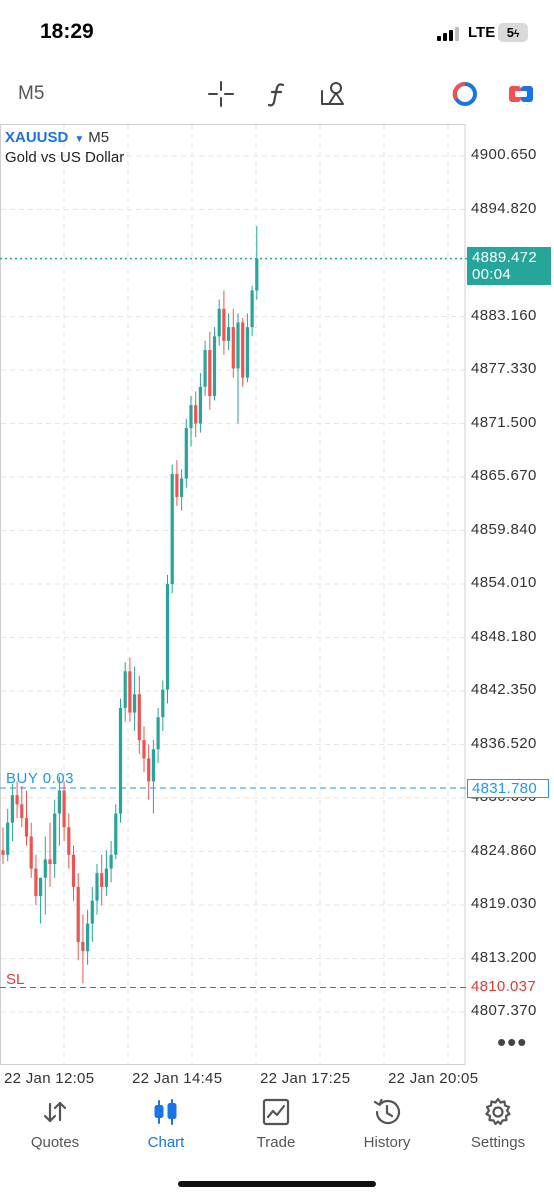  Describe the element at coordinates (165, 1112) in the screenshot. I see `chart-candles-icon` at that location.